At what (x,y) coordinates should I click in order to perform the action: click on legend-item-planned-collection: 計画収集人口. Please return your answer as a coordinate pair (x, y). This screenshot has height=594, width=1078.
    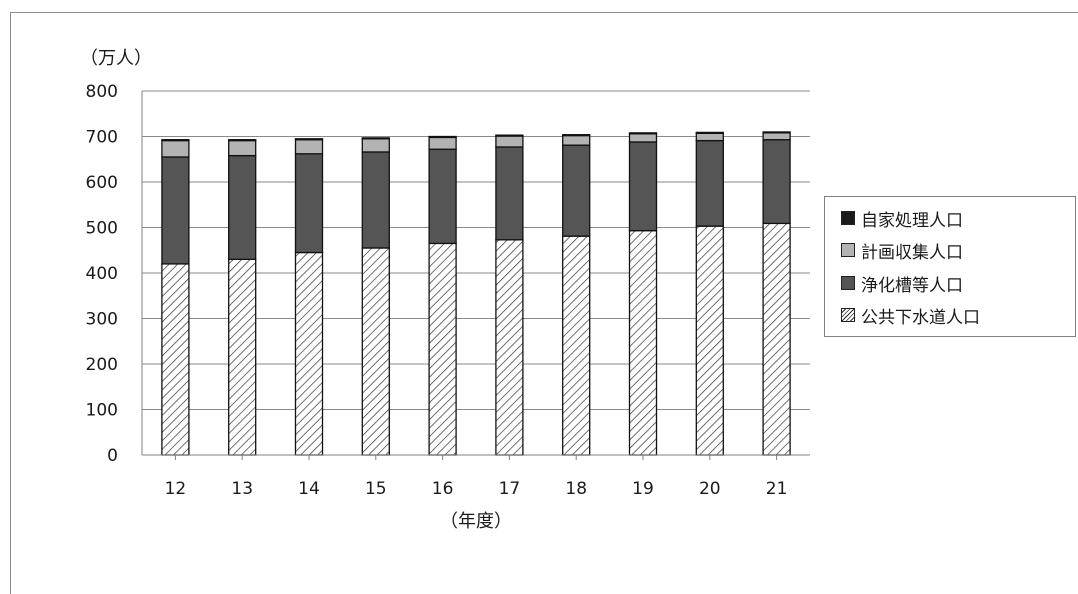
    Looking at the image, I should click on (902, 251).